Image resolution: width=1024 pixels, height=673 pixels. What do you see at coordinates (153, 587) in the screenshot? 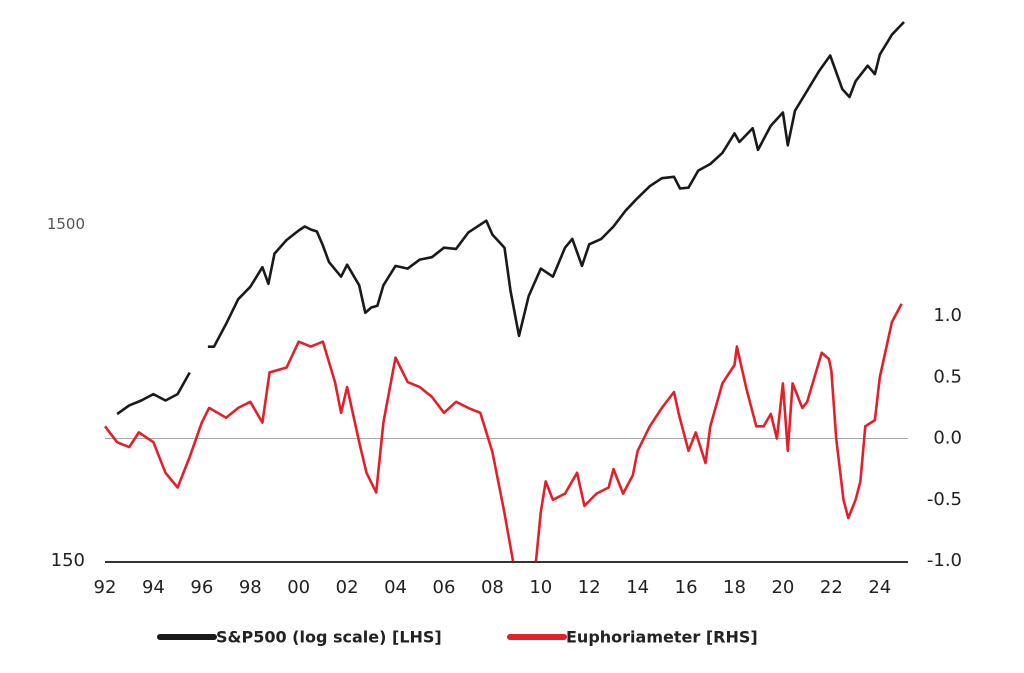
I see `x-tick-label: 94` at bounding box center [153, 587].